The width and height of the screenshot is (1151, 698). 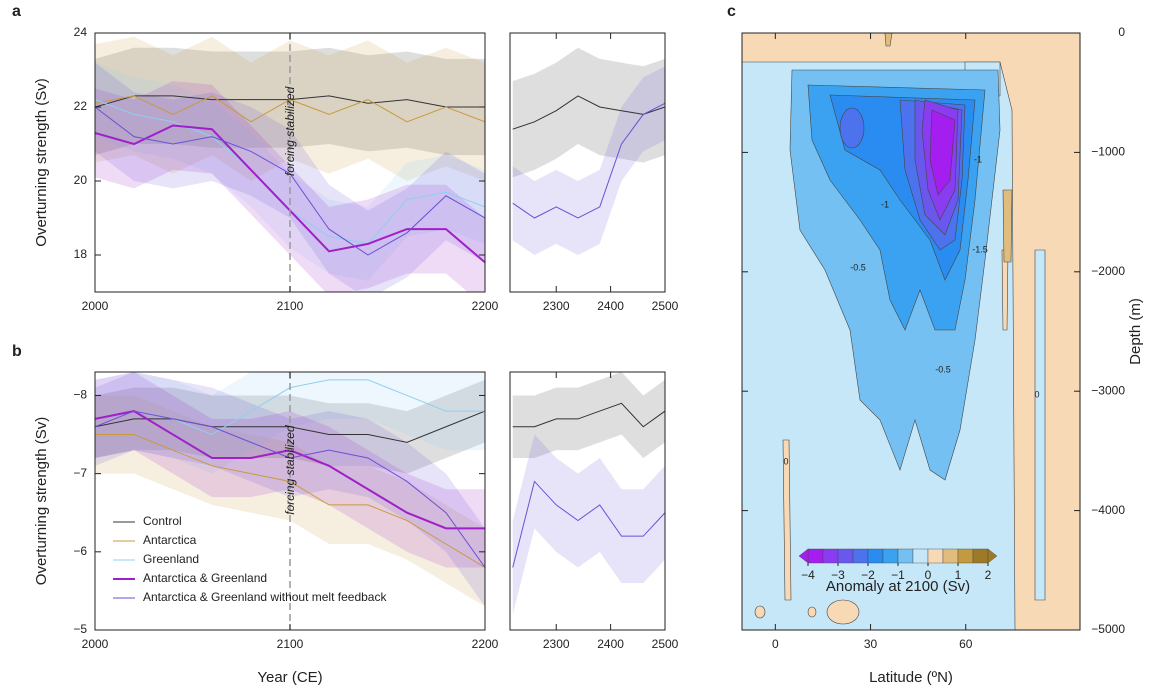 I want to click on colorbar-tick-label: −1, so click(x=898, y=575).